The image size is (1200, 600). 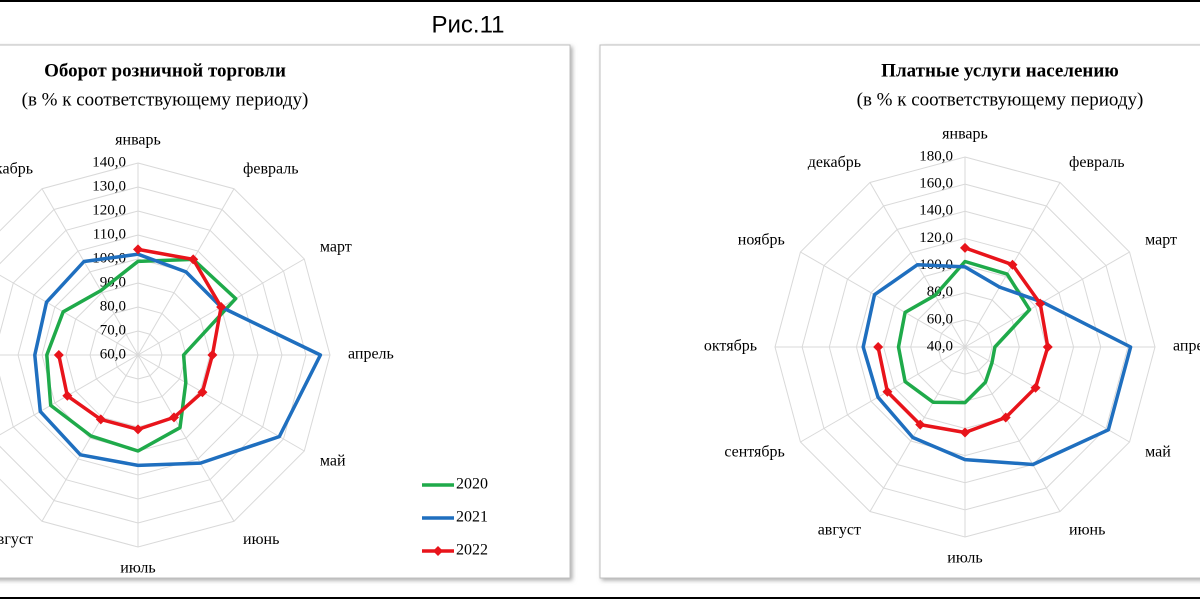 I want to click on category-label: октябрь, so click(x=730, y=346).